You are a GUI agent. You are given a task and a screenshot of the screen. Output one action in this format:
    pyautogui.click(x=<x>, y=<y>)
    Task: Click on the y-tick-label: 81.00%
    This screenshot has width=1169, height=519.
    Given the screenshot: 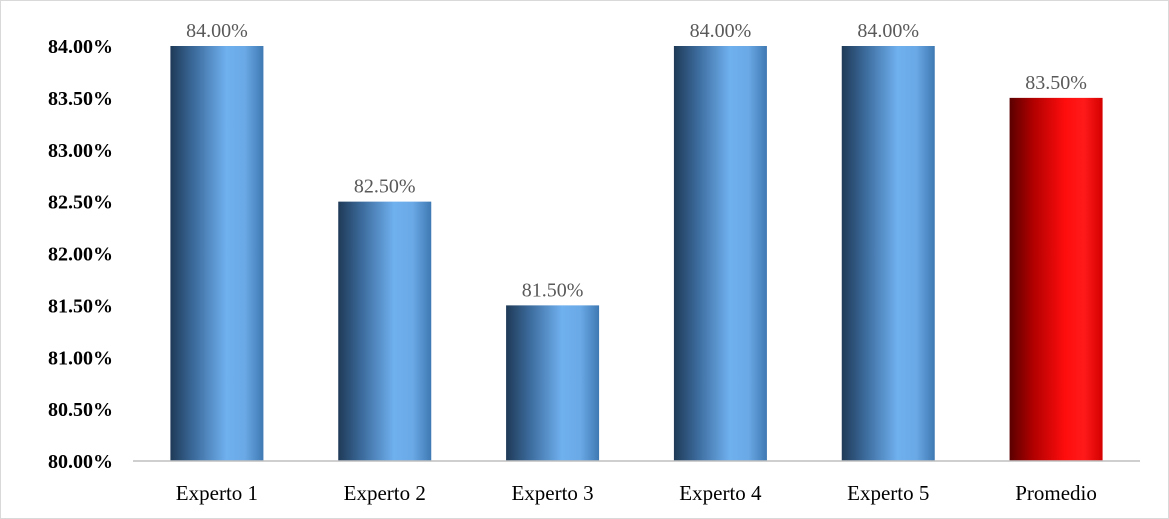 What is the action you would take?
    pyautogui.click(x=80, y=358)
    